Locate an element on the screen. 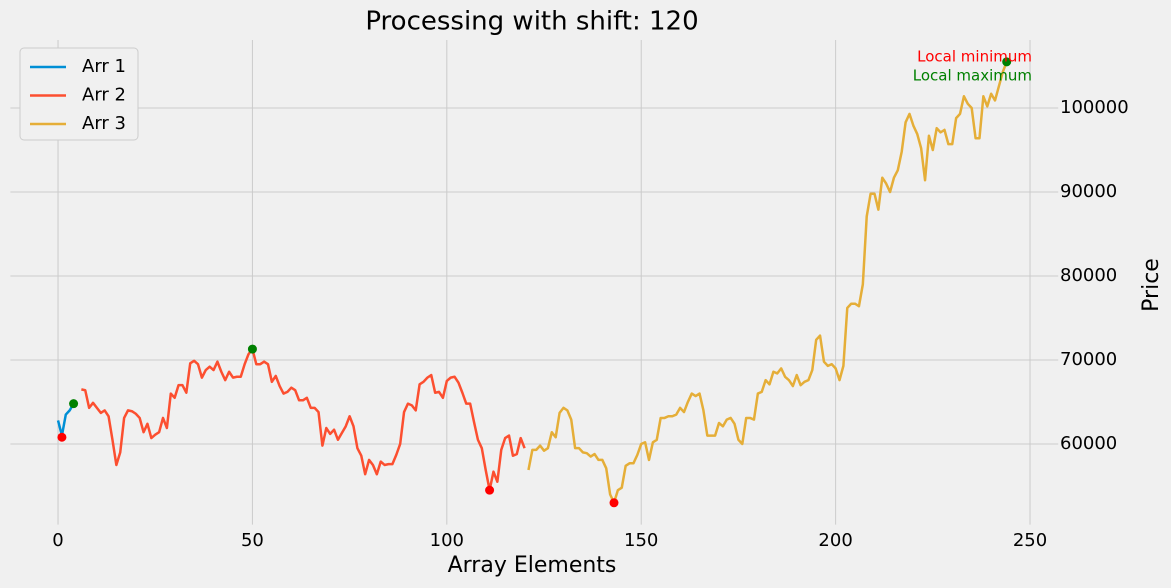 This screenshot has height=588, width=1171. y-axis-label: Price is located at coordinates (1151, 285).